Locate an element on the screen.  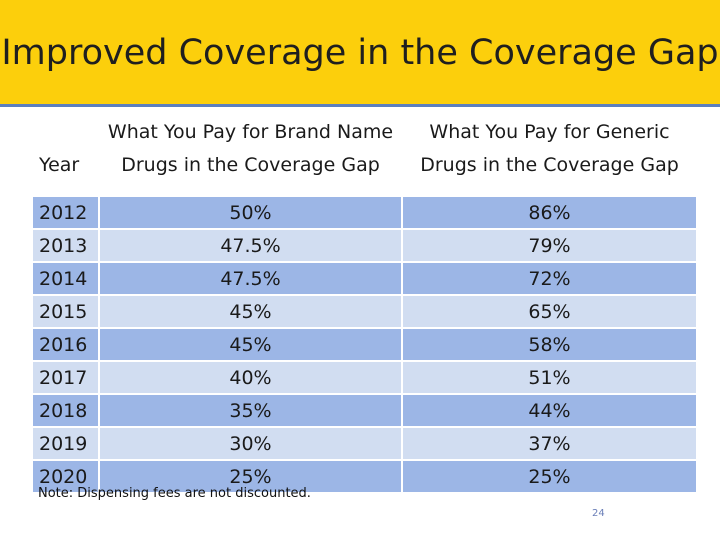
year-cell: 2012 is located at coordinates (66, 212).